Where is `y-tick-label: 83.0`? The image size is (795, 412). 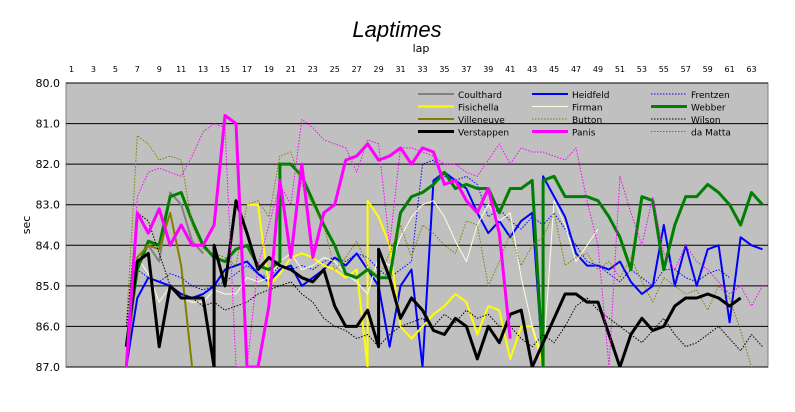 y-tick-label: 83.0 is located at coordinates (48, 205).